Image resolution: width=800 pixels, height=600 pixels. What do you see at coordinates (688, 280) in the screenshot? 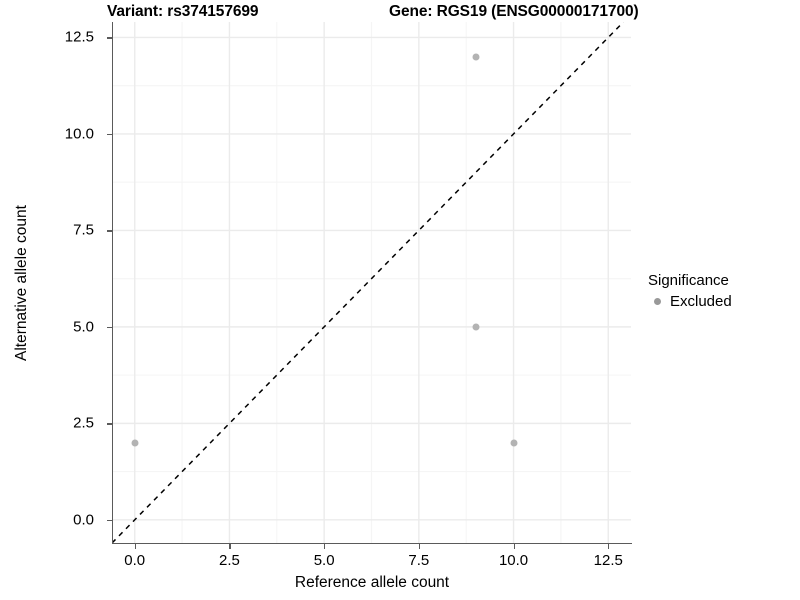
I see `legend-title: Significance` at bounding box center [688, 280].